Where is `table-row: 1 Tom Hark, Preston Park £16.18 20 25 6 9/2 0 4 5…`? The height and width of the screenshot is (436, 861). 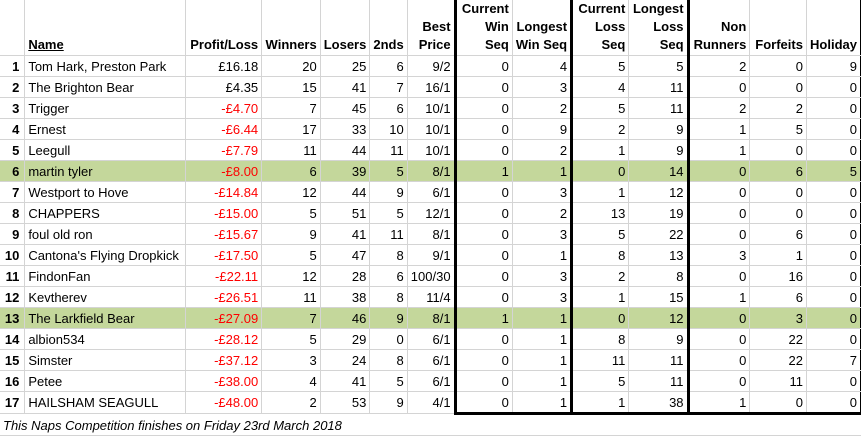 table-row: 1 Tom Hark, Preston Park £16.18 20 25 6 9/2 0 4 5… is located at coordinates (430, 66).